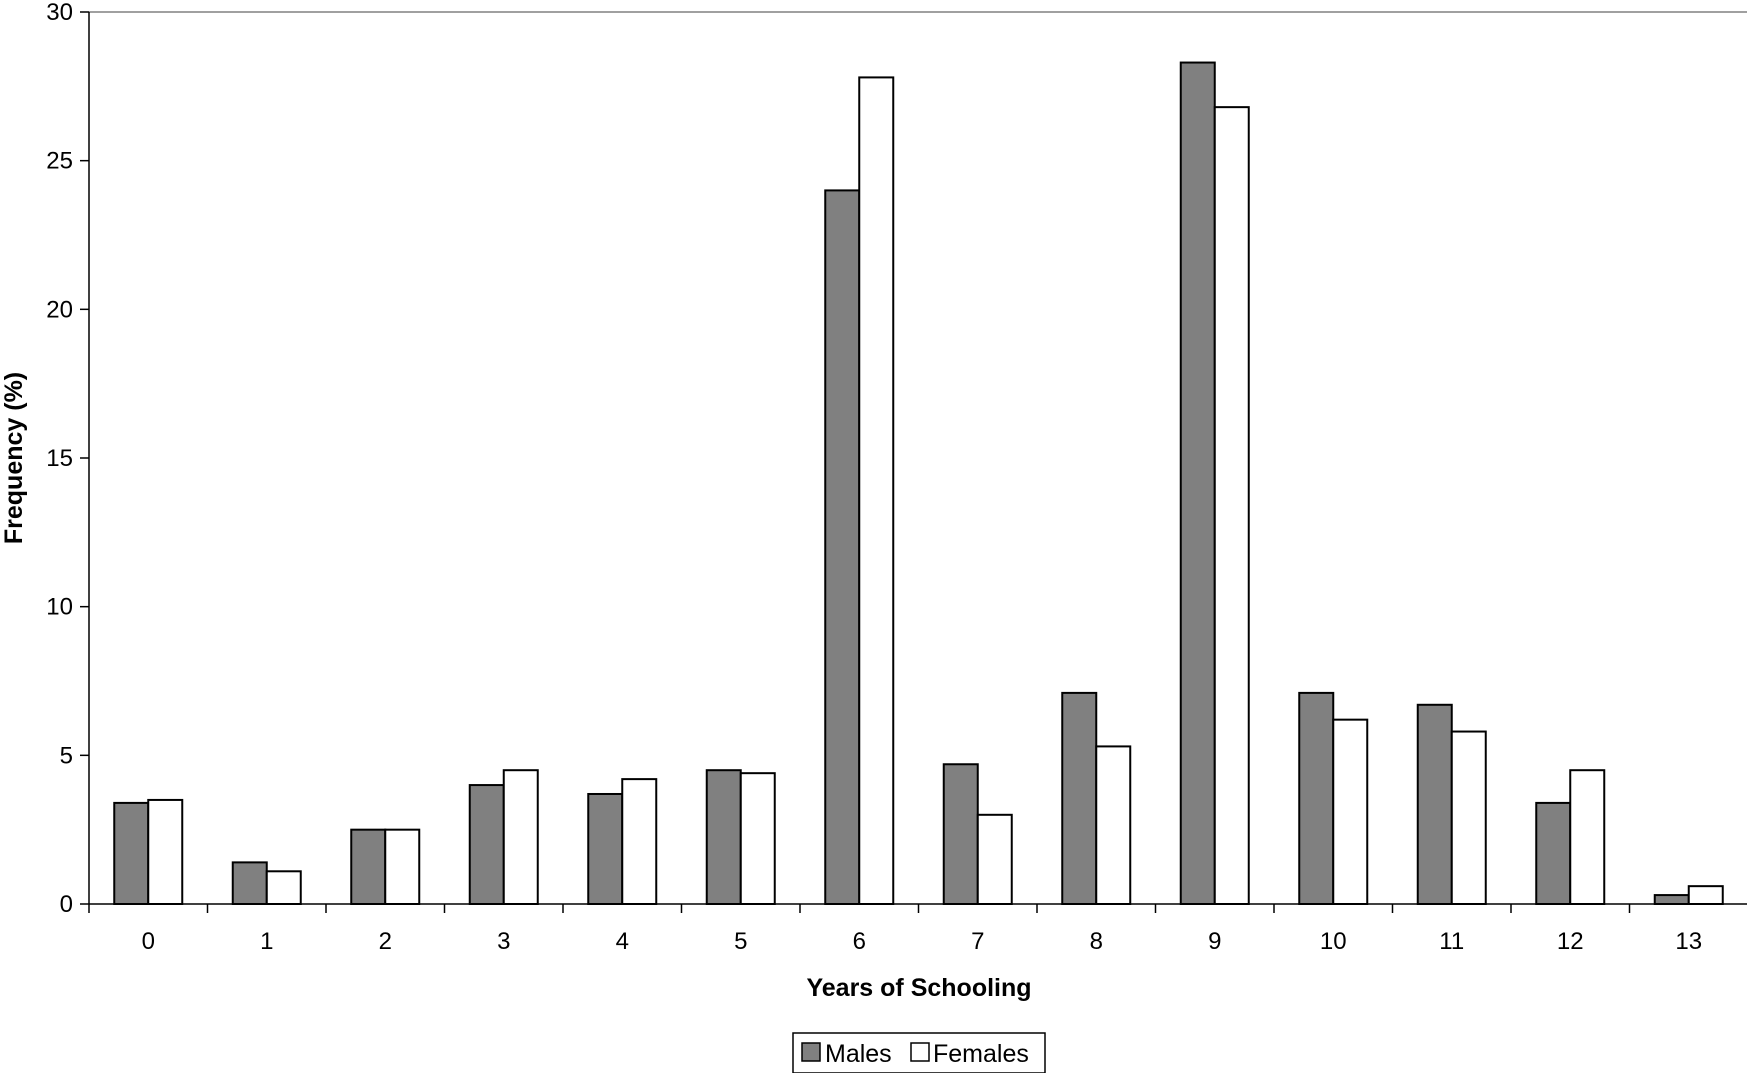 Image resolution: width=1747 pixels, height=1073 pixels. I want to click on x-tick-label: 0, so click(148, 941).